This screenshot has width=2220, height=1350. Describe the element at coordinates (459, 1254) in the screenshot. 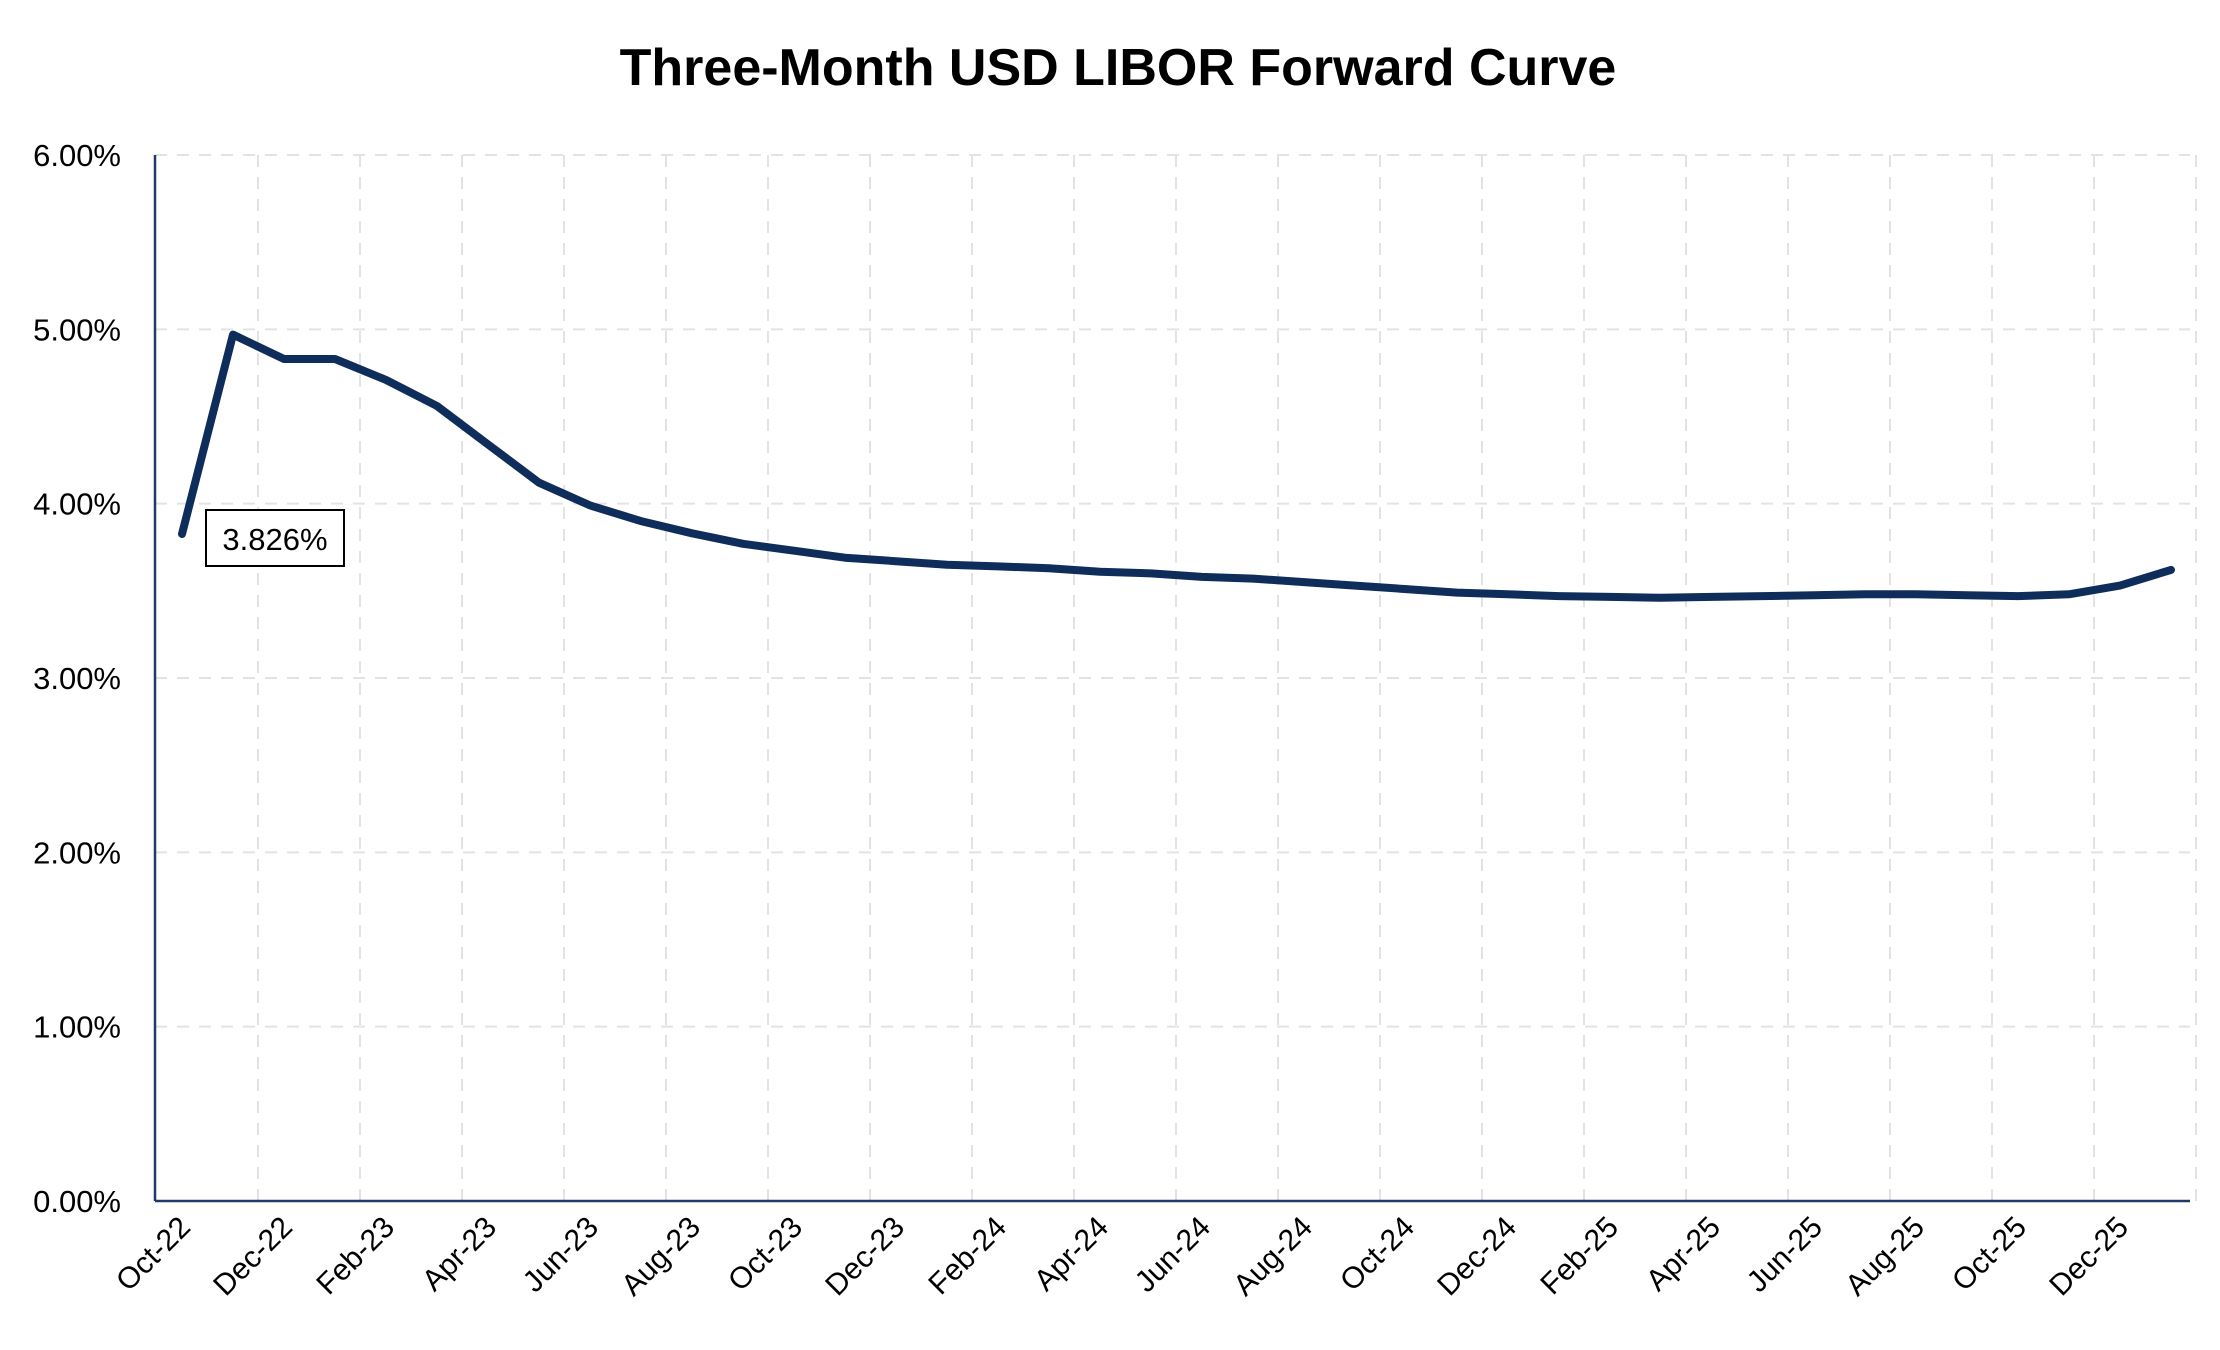

I see `x-tick-label: Apr-23` at that location.